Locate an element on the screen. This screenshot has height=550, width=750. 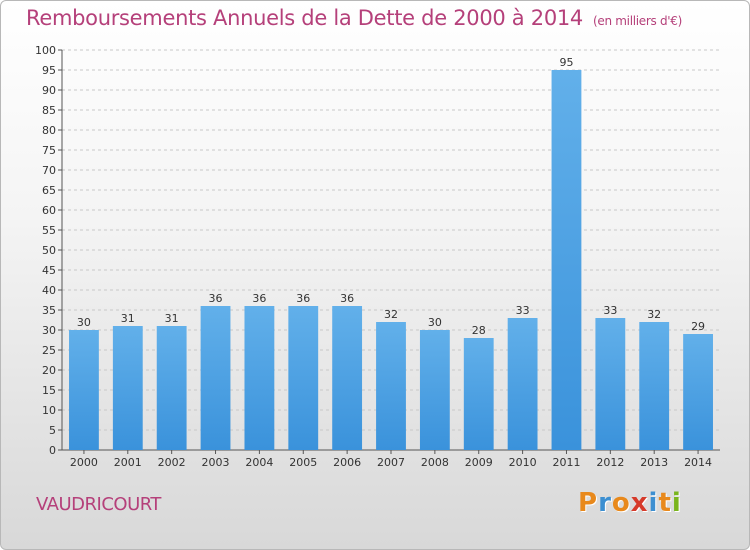
x-tick-label: 2008 is located at coordinates (435, 462).